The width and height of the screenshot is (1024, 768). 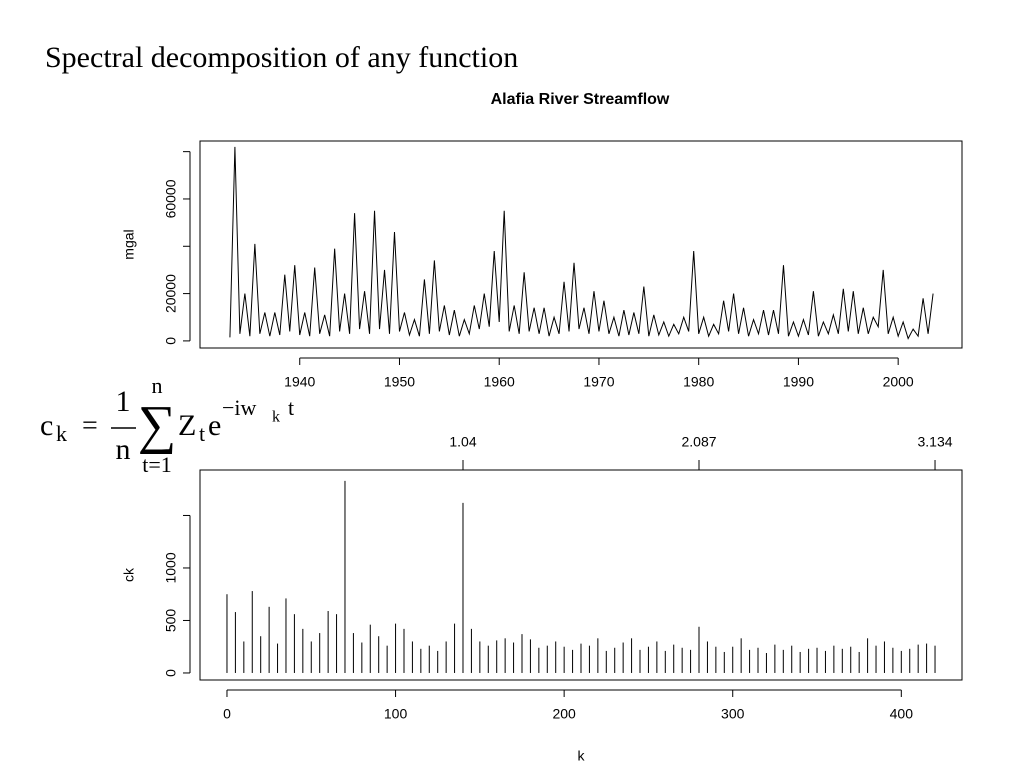 What do you see at coordinates (157, 464) in the screenshot?
I see `formula-text: t=1` at bounding box center [157, 464].